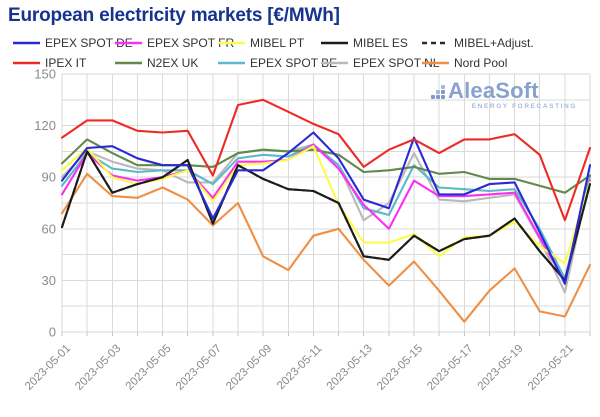 The width and height of the screenshot is (600, 417). Describe the element at coordinates (501, 368) in the screenshot. I see `x-tick-label: 2023-05-19` at that location.